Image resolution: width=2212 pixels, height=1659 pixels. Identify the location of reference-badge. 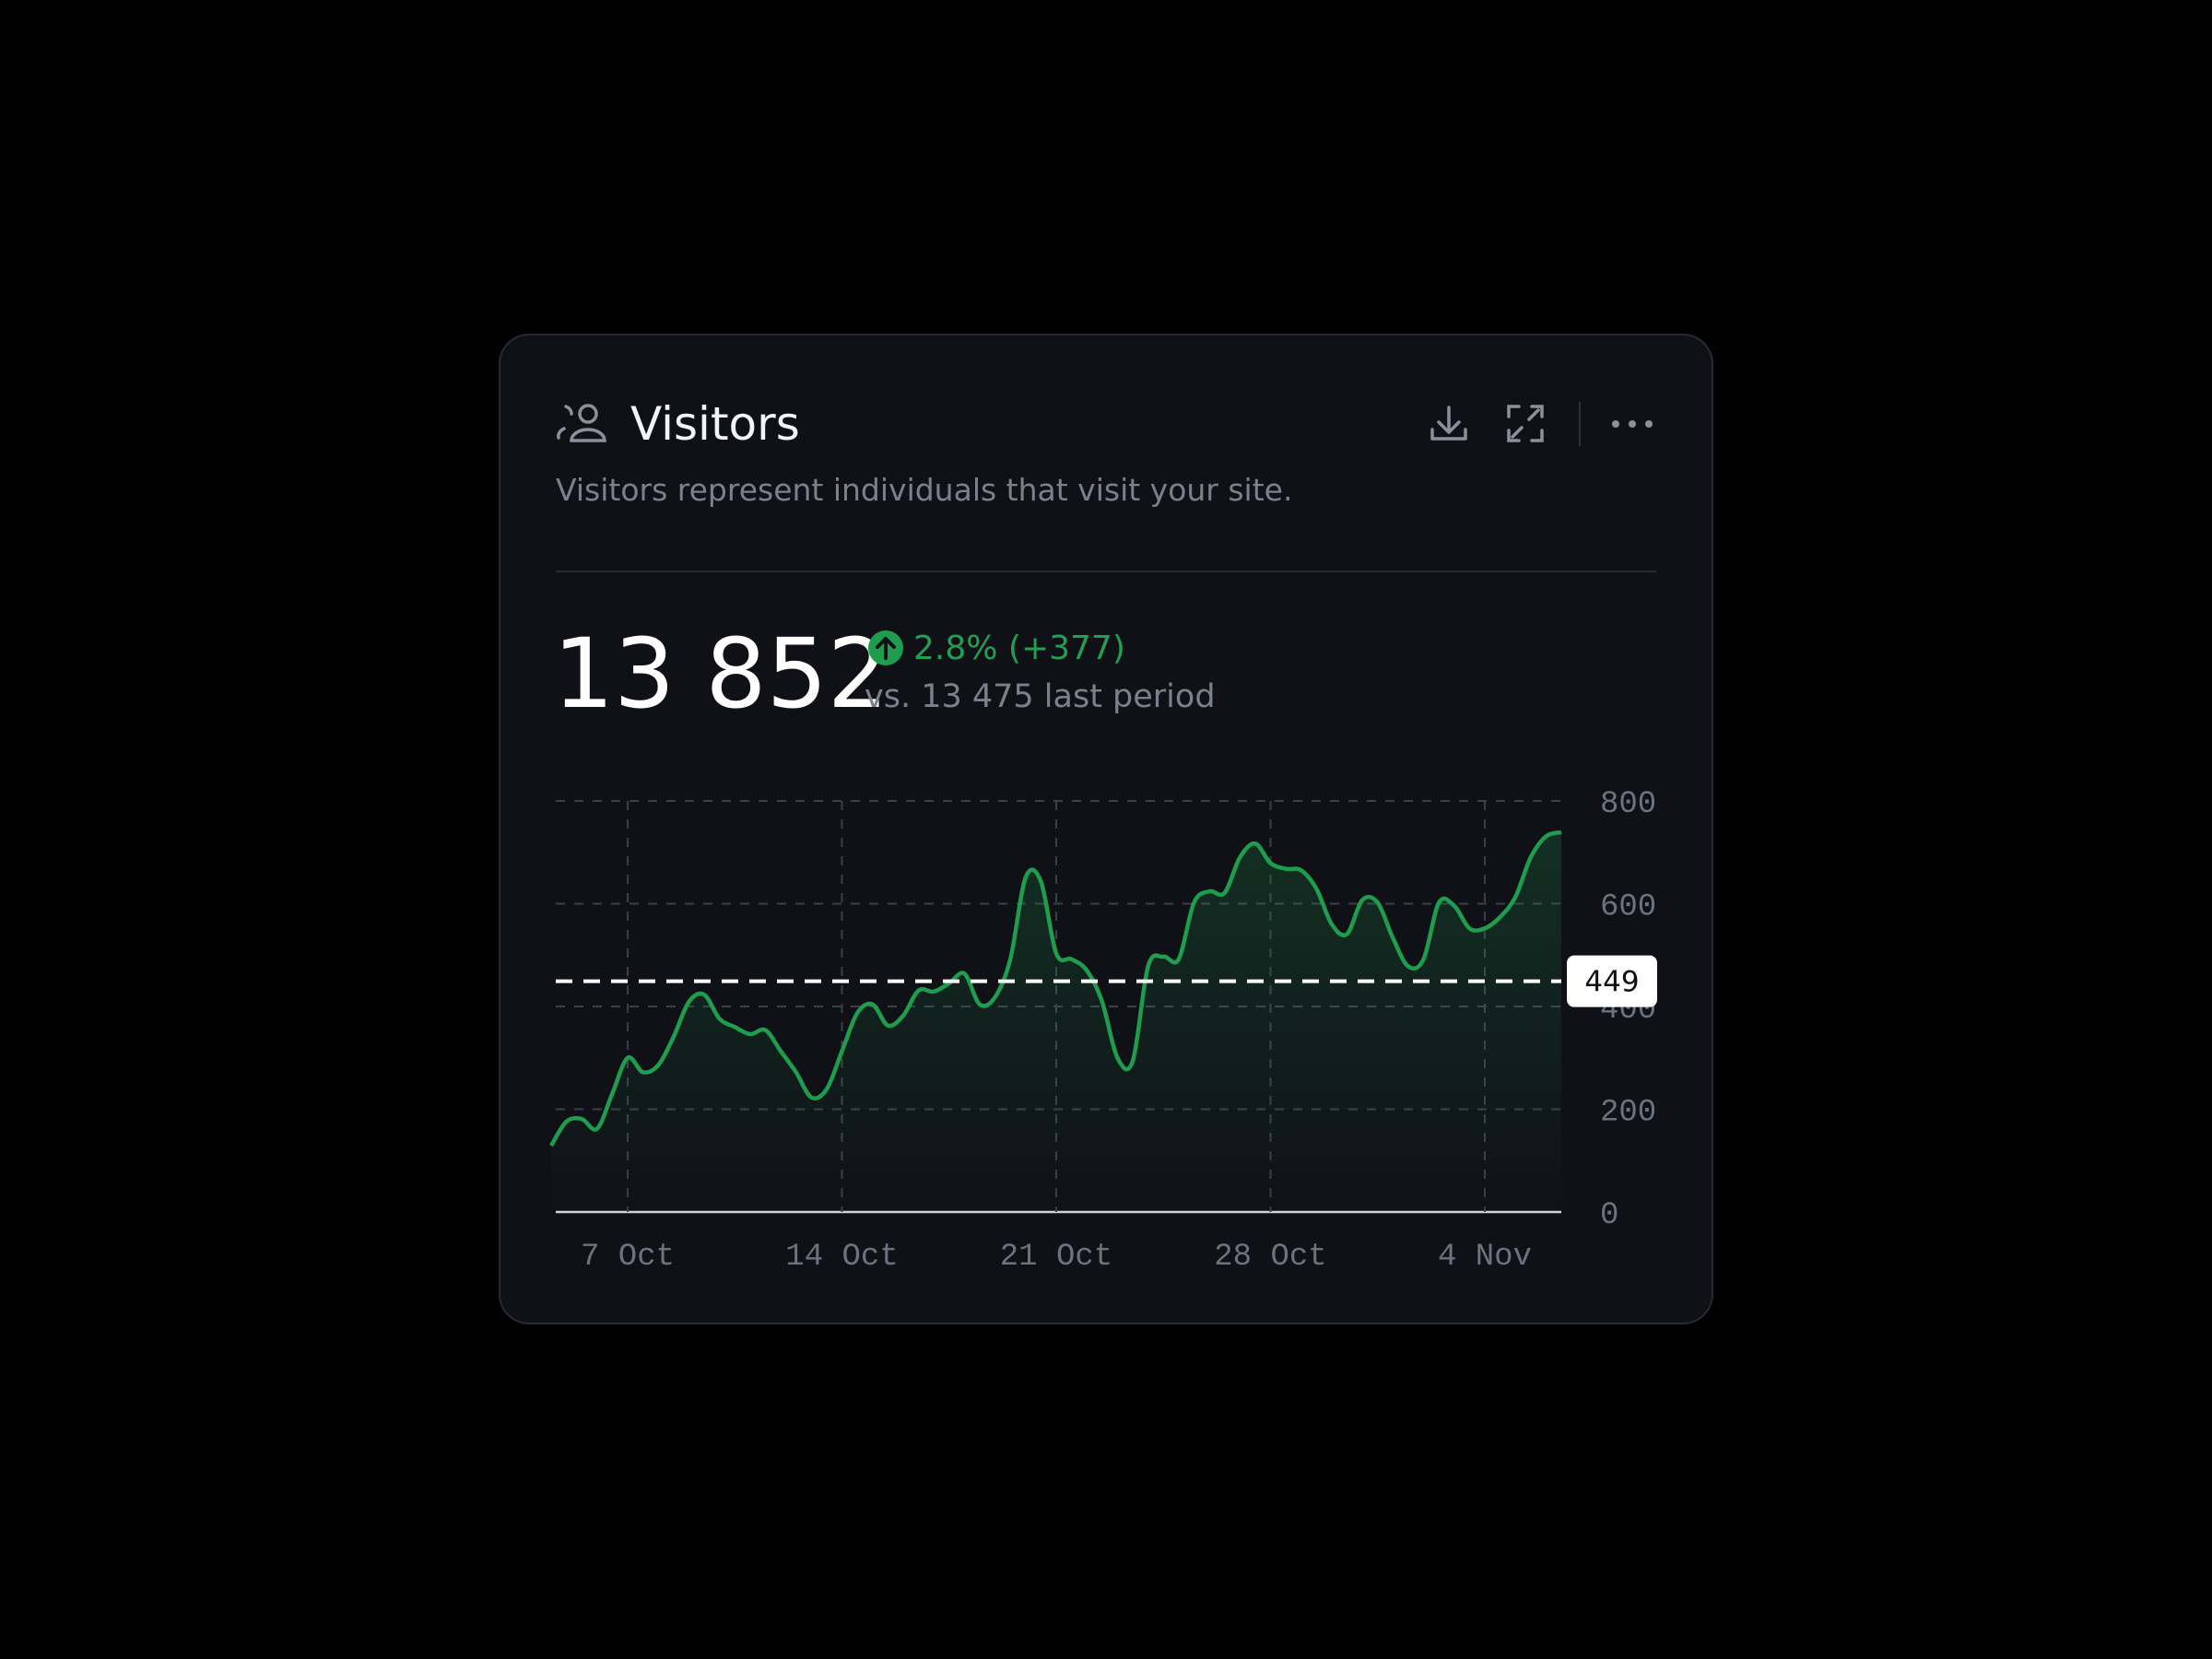
(1612, 981).